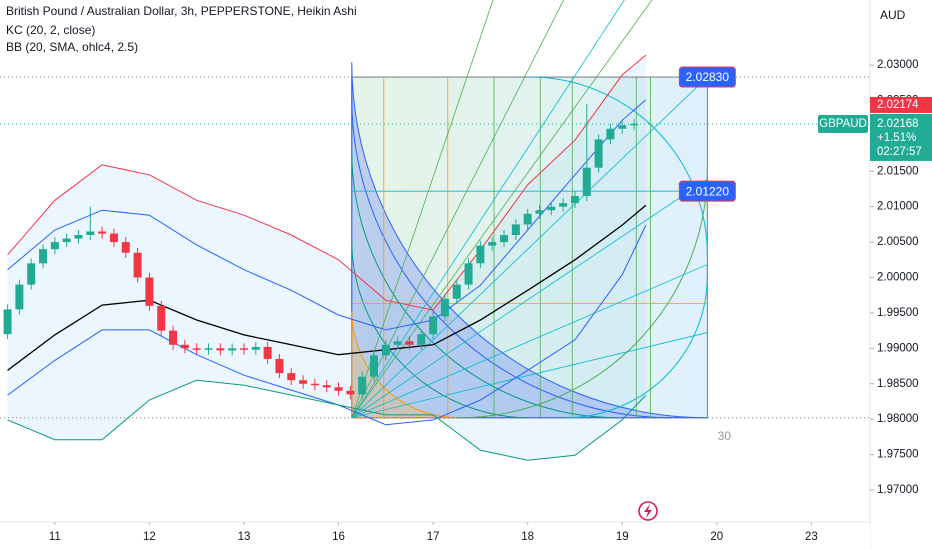 The height and width of the screenshot is (550, 932). What do you see at coordinates (55, 537) in the screenshot?
I see `x-tick-label: 11` at bounding box center [55, 537].